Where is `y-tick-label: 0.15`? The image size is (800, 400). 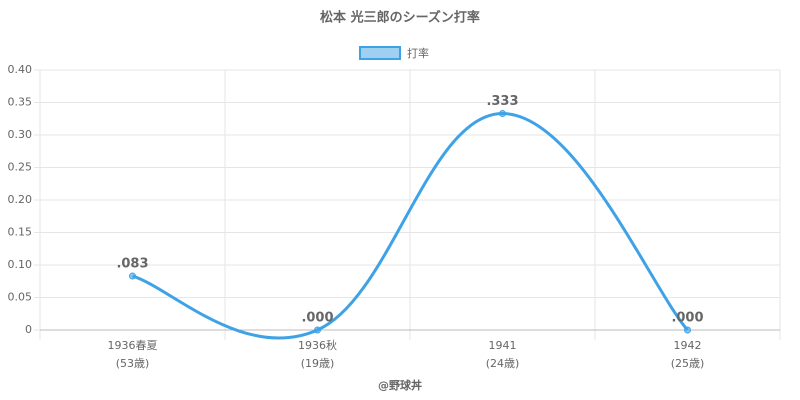
y-tick-label: 0.15 is located at coordinates (20, 232).